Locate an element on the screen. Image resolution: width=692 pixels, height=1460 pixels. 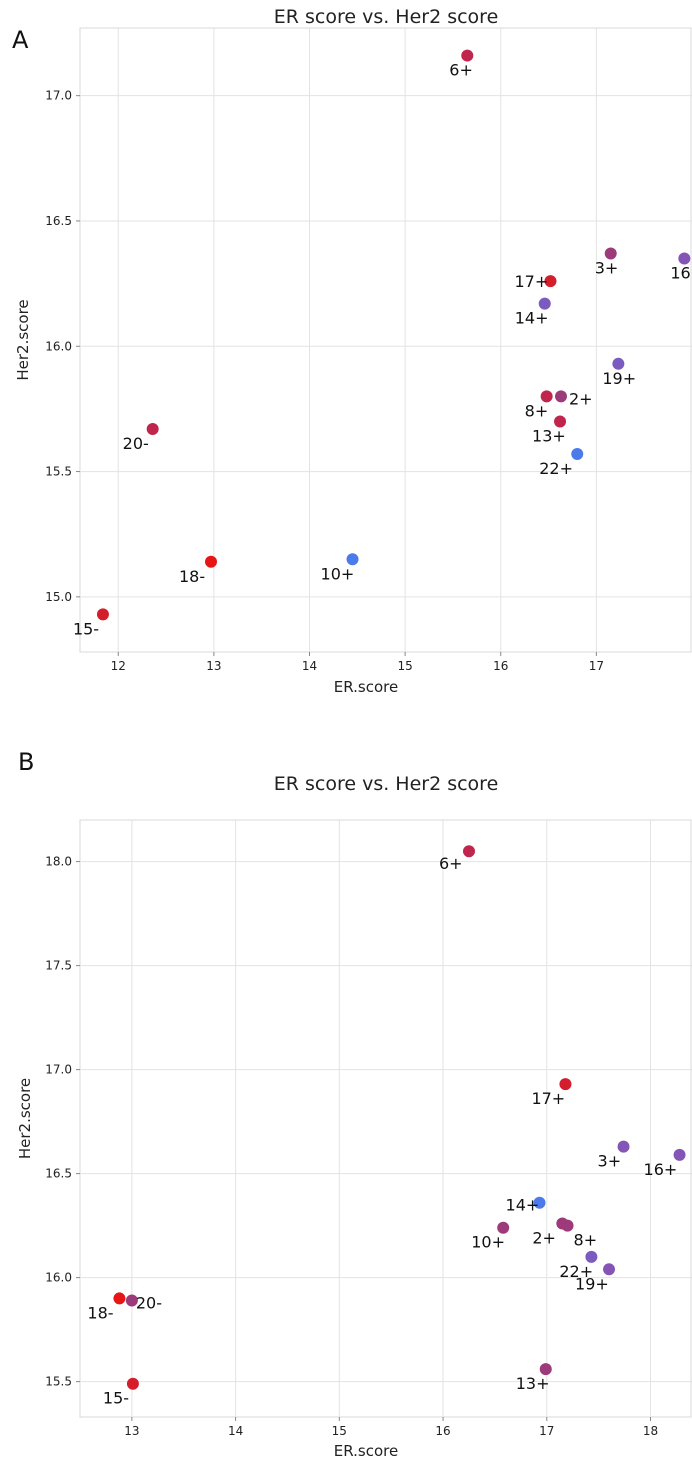
y-tick-label: 17.5 is located at coordinates (58, 966).